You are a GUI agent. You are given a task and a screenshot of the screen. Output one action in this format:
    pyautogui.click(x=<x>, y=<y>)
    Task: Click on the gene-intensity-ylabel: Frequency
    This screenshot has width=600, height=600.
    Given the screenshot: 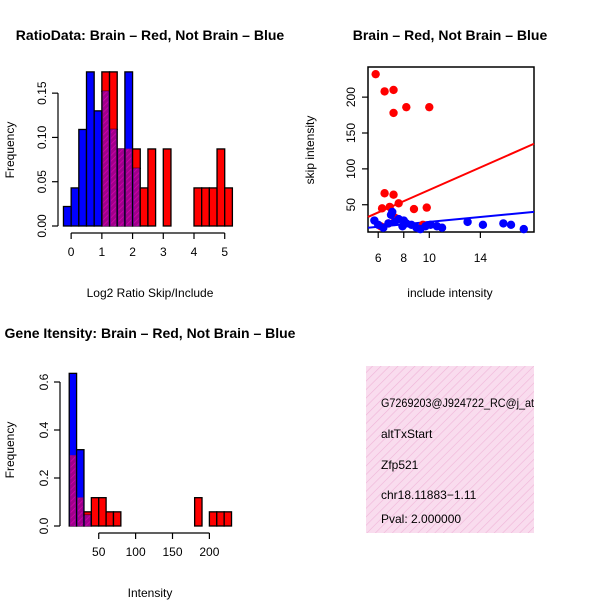 What is the action you would take?
    pyautogui.click(x=10, y=450)
    